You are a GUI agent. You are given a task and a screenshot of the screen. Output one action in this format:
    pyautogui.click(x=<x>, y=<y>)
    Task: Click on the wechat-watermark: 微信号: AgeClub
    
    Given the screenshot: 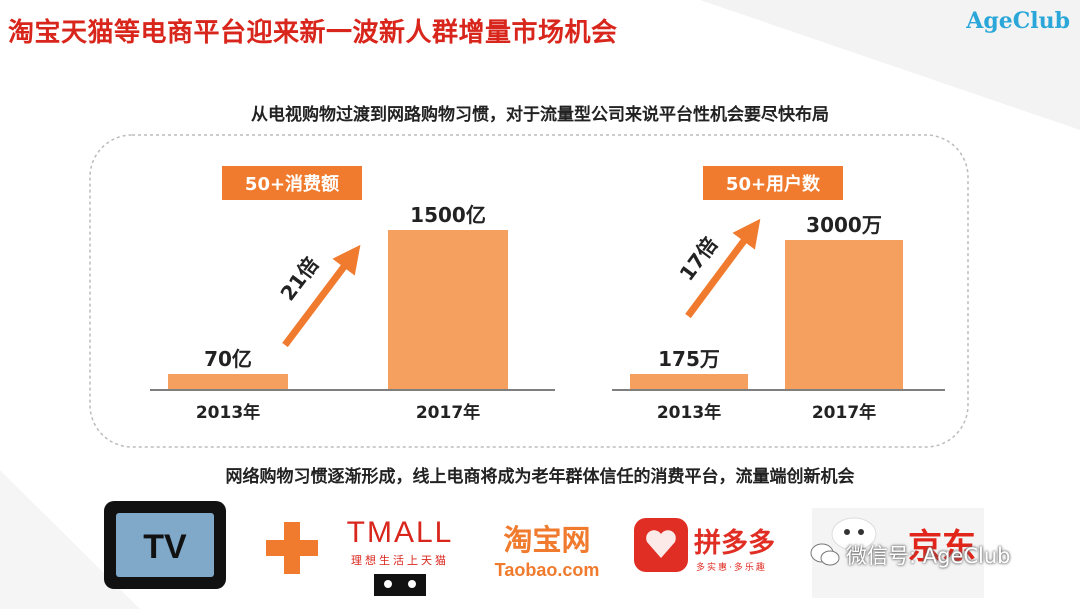 What is the action you would take?
    pyautogui.click(x=940, y=555)
    